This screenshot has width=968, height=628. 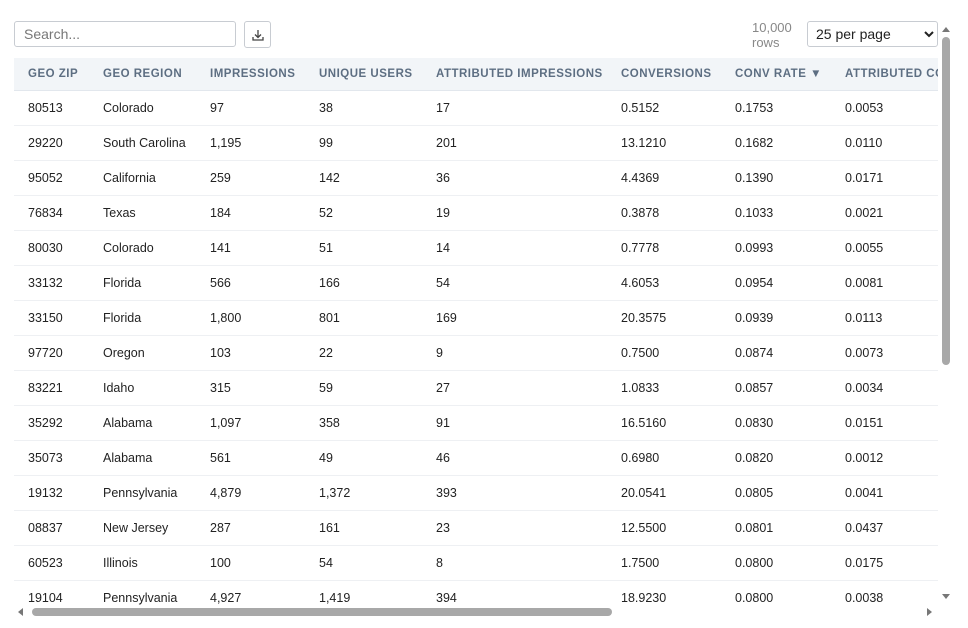 I want to click on table-cell: 0.6980, so click(x=664, y=458).